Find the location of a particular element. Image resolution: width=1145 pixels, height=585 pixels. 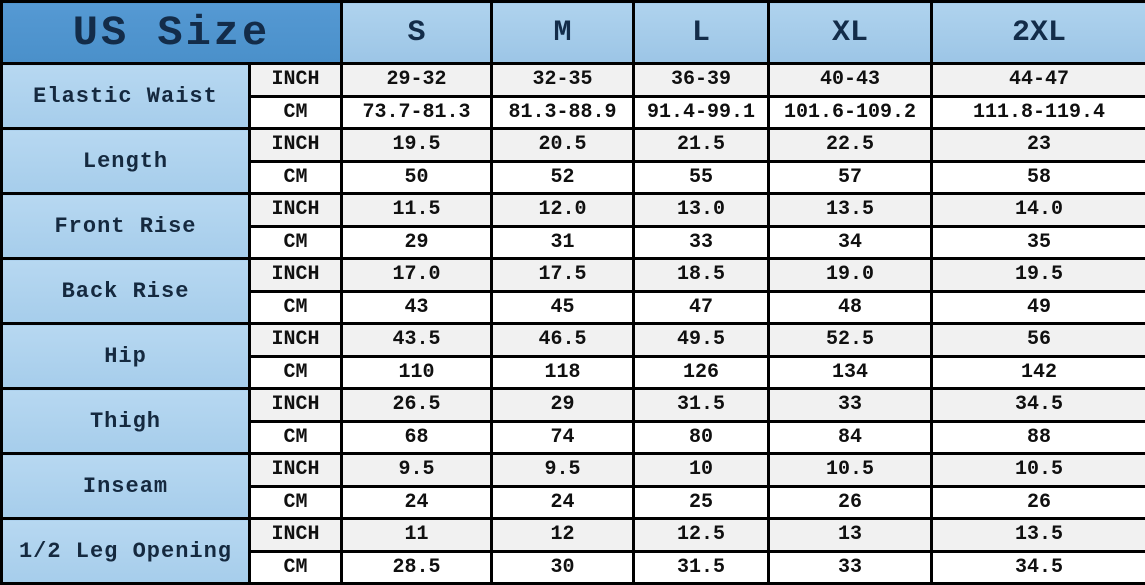

table-row: Thigh INCH 26.5 29 31.5 33 34.5 is located at coordinates (573, 405).